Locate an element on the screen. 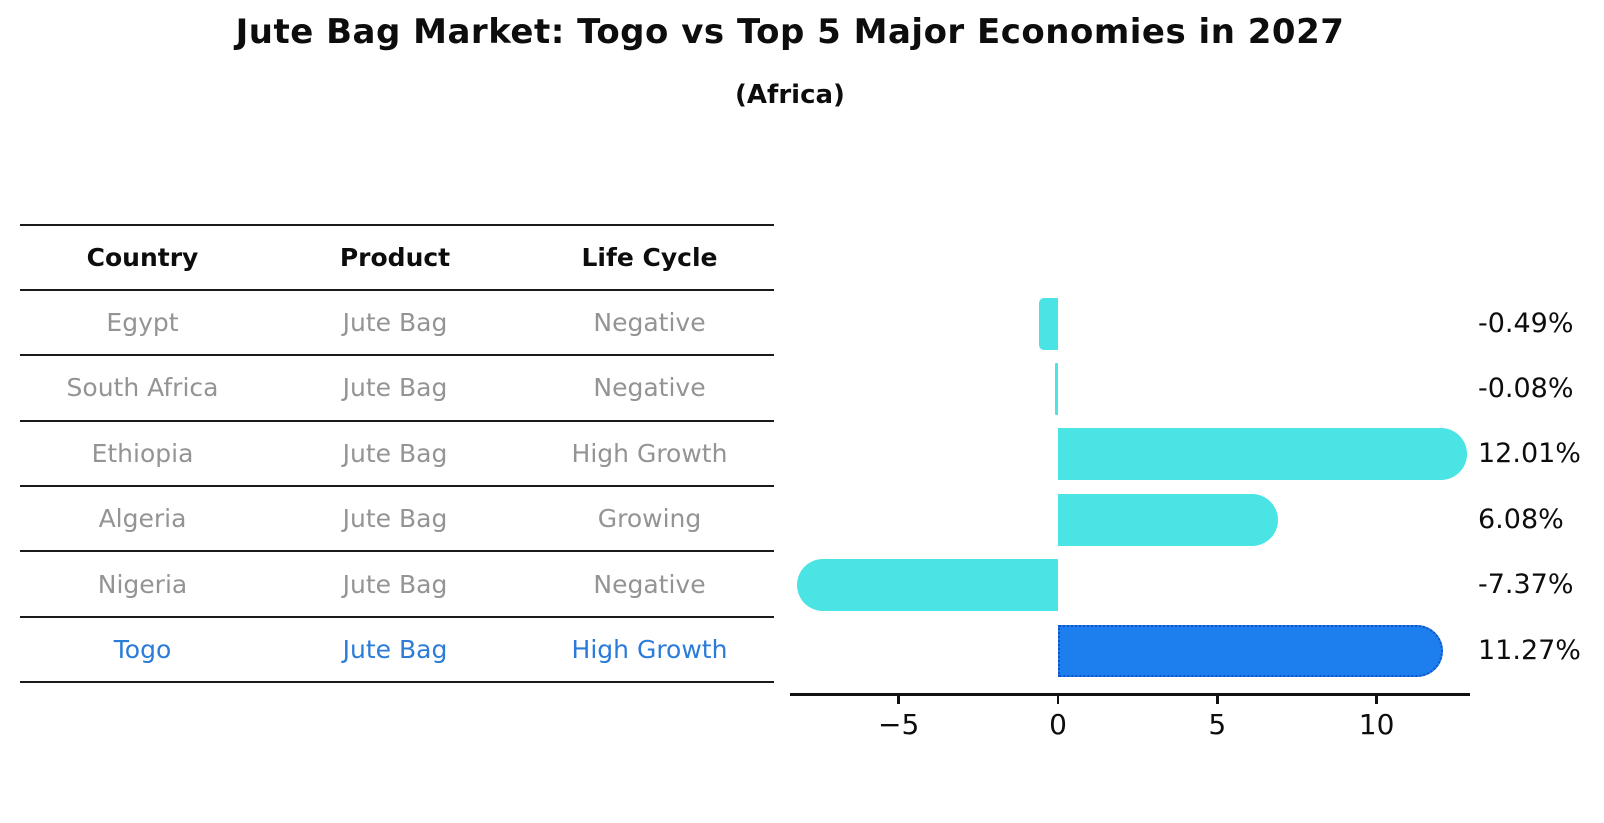 This screenshot has height=823, width=1604. table-row: Nigeria Jute Bag Negative is located at coordinates (397, 585).